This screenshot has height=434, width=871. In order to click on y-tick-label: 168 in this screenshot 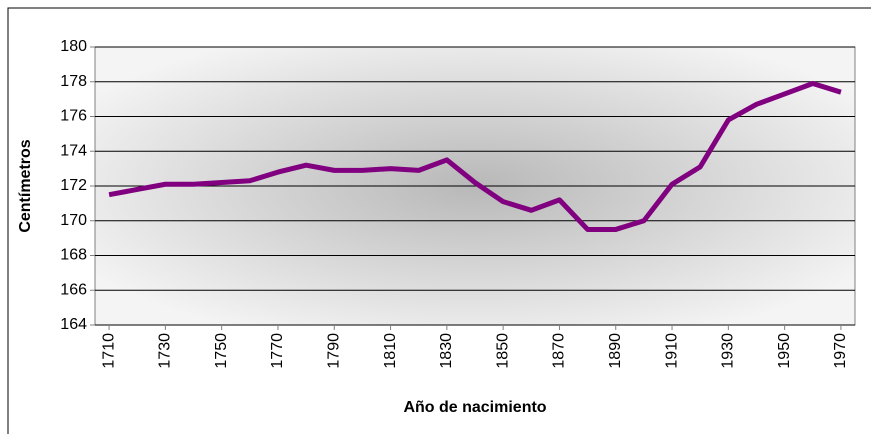, I will do `click(73, 255)`.